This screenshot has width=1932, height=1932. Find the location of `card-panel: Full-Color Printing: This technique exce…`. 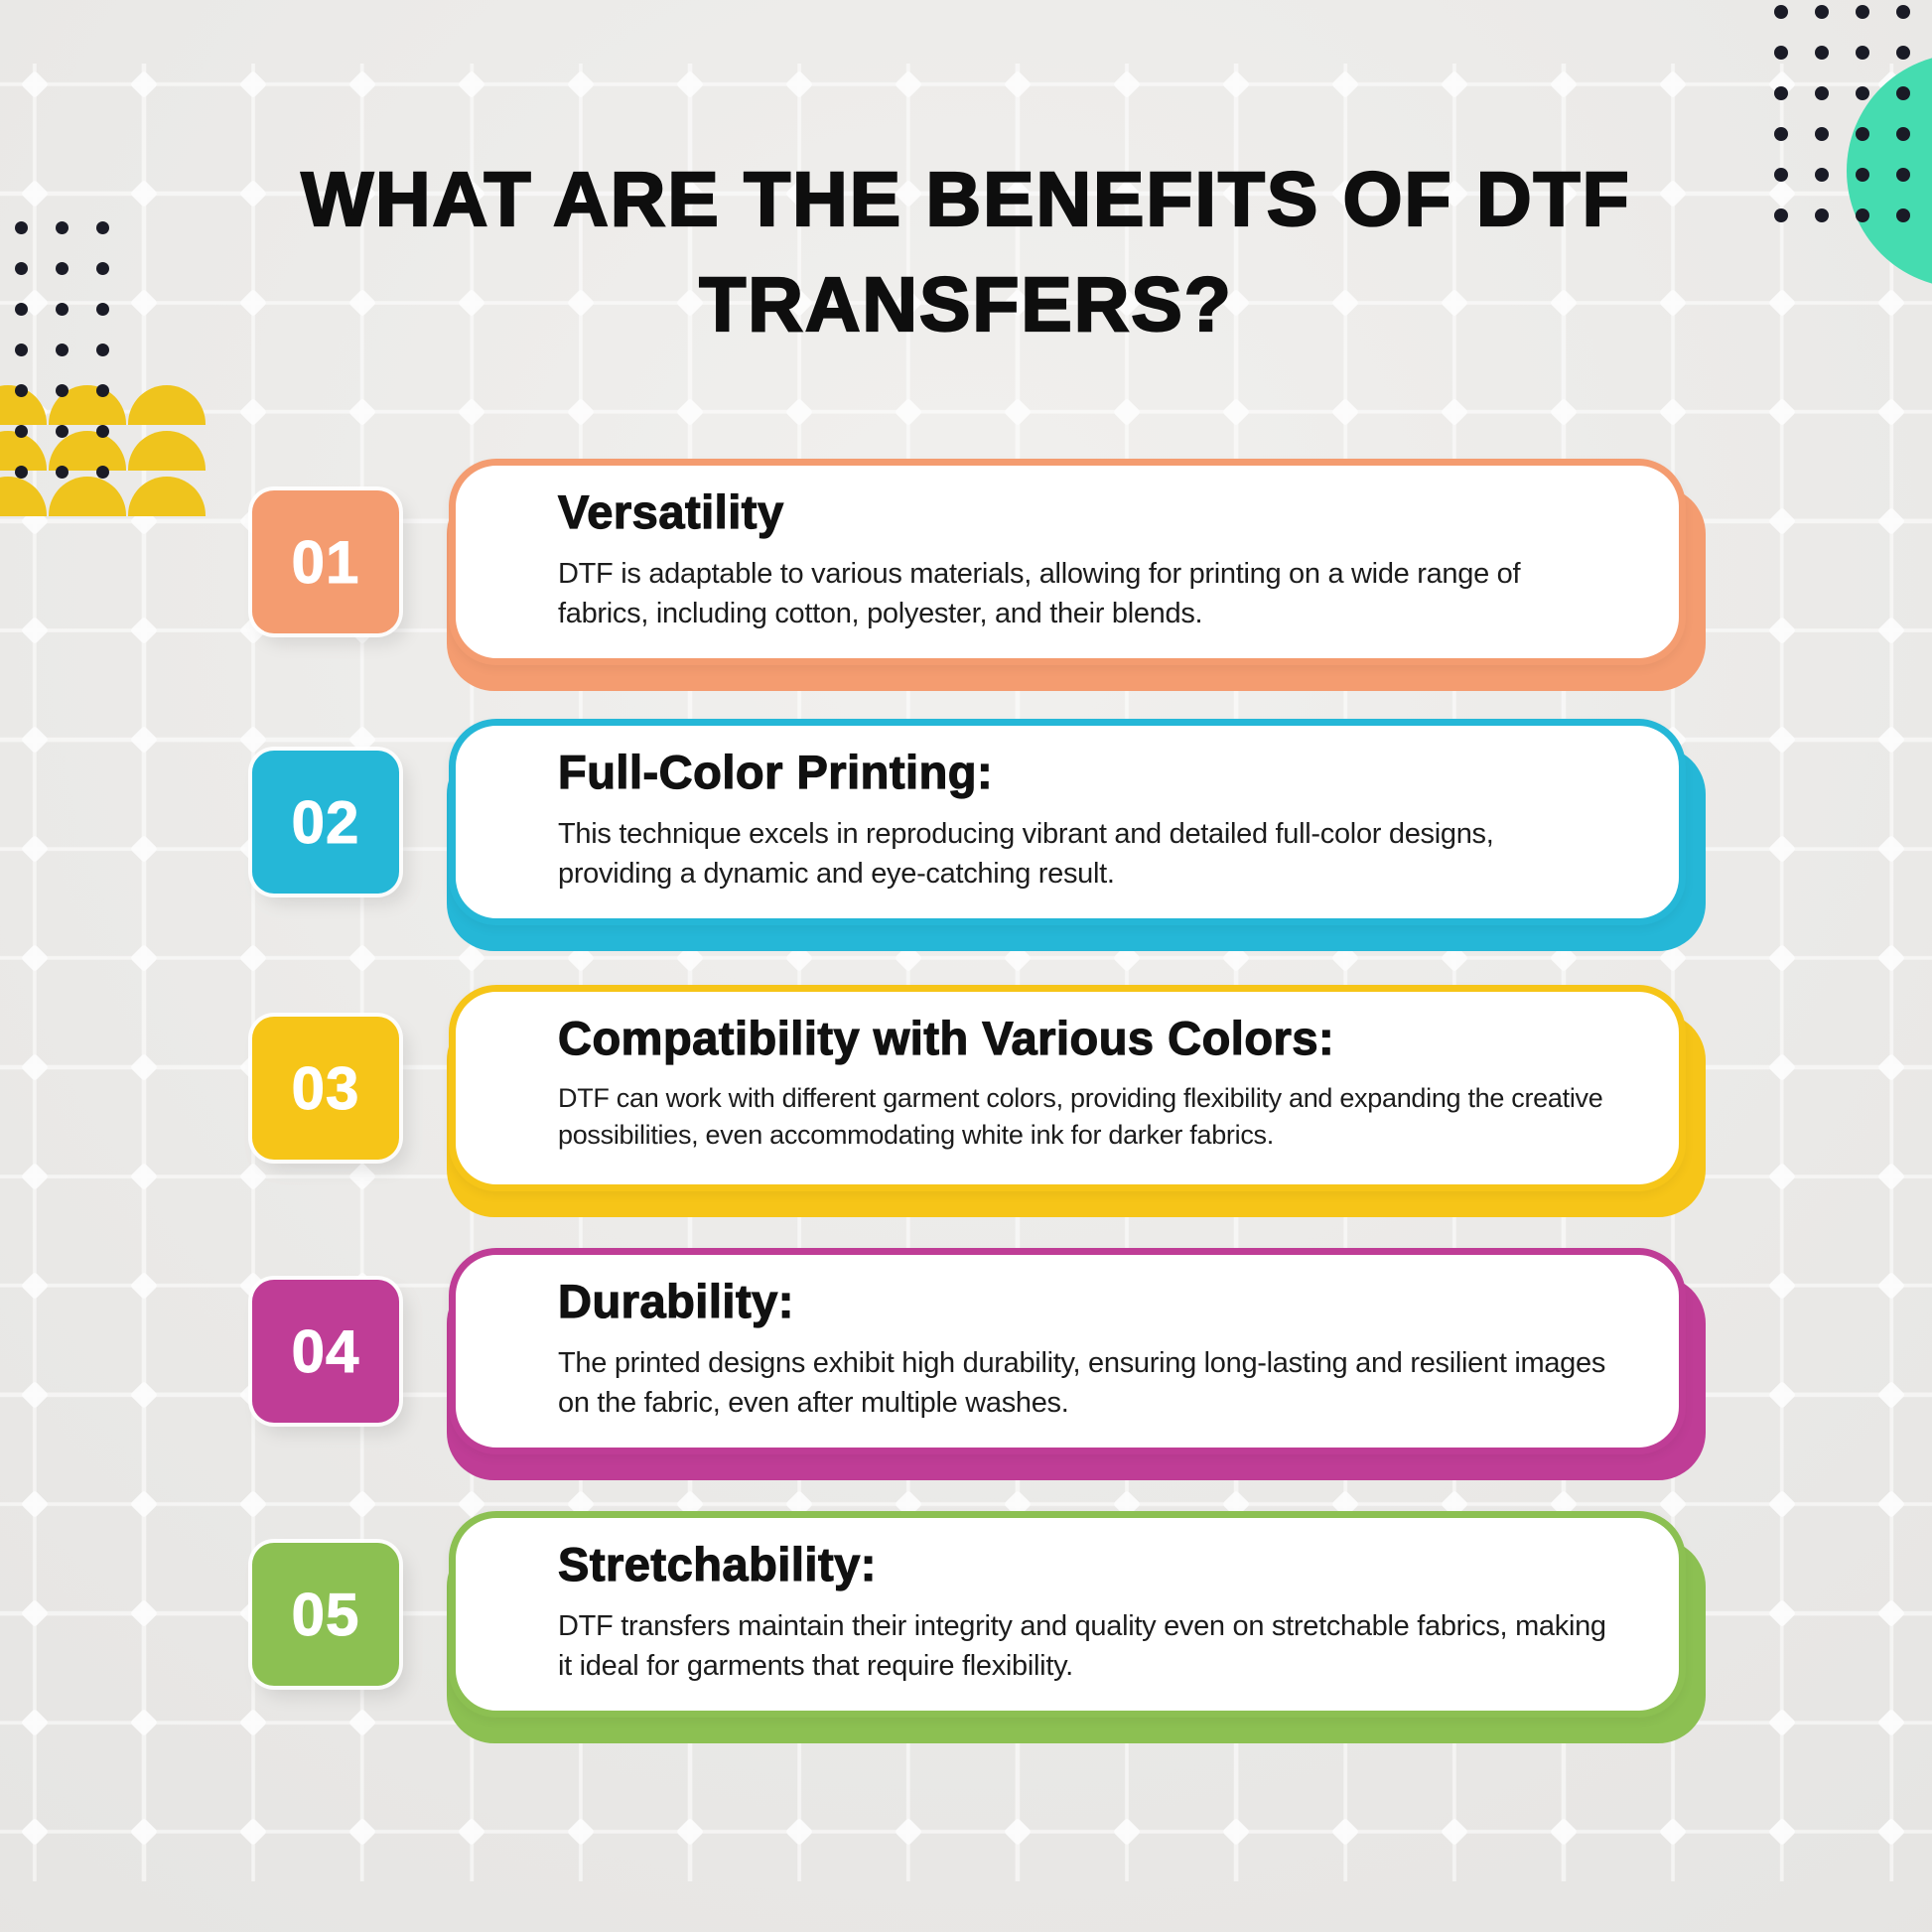

card-panel: Full-Color Printing: This technique exce… is located at coordinates (1067, 822).